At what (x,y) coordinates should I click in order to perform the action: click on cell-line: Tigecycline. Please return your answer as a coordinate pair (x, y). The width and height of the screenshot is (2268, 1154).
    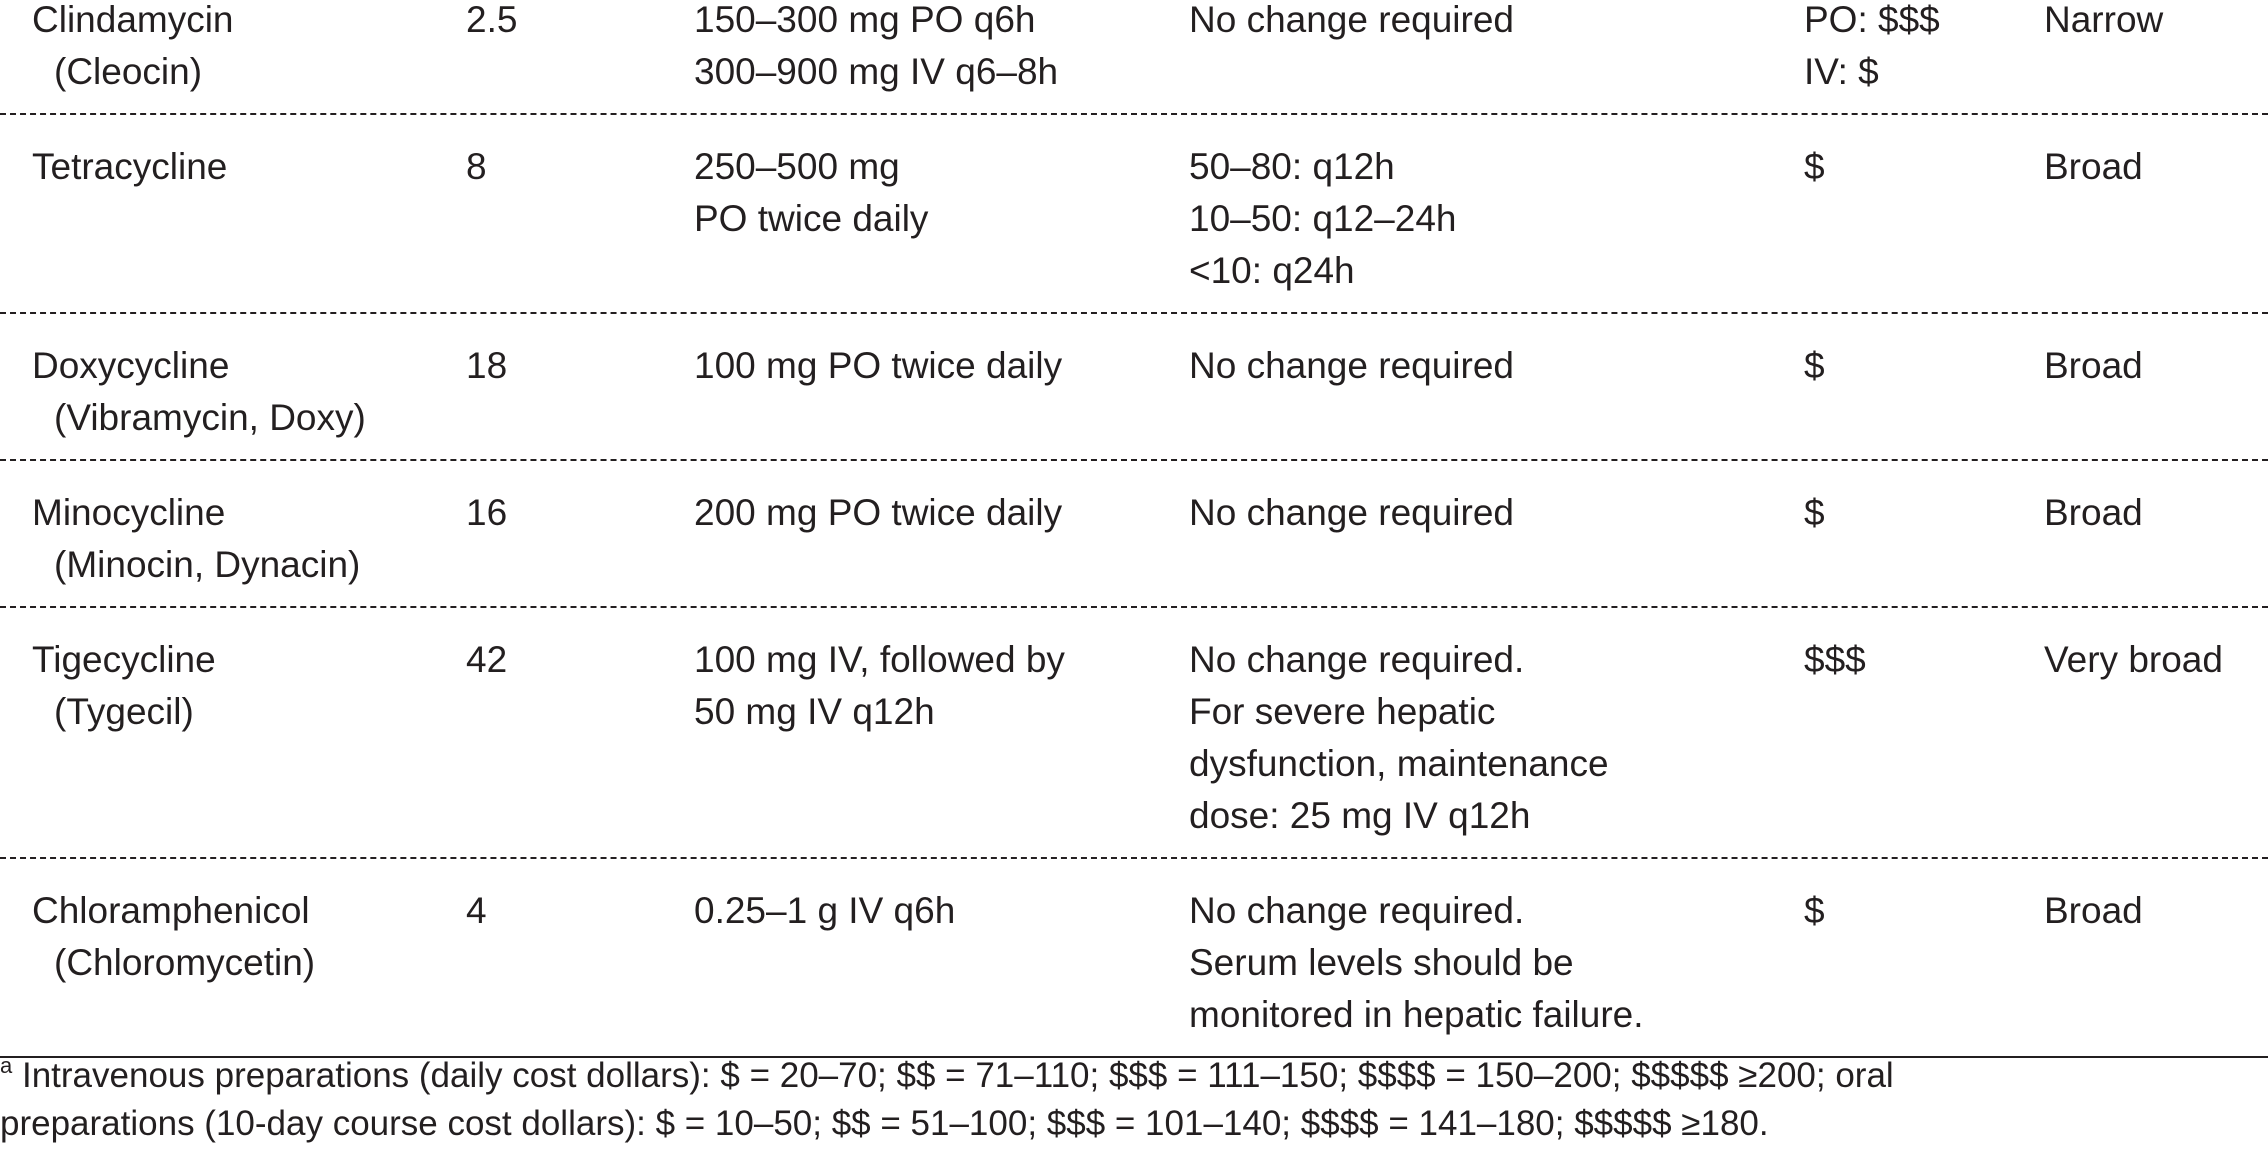
    Looking at the image, I should click on (124, 659).